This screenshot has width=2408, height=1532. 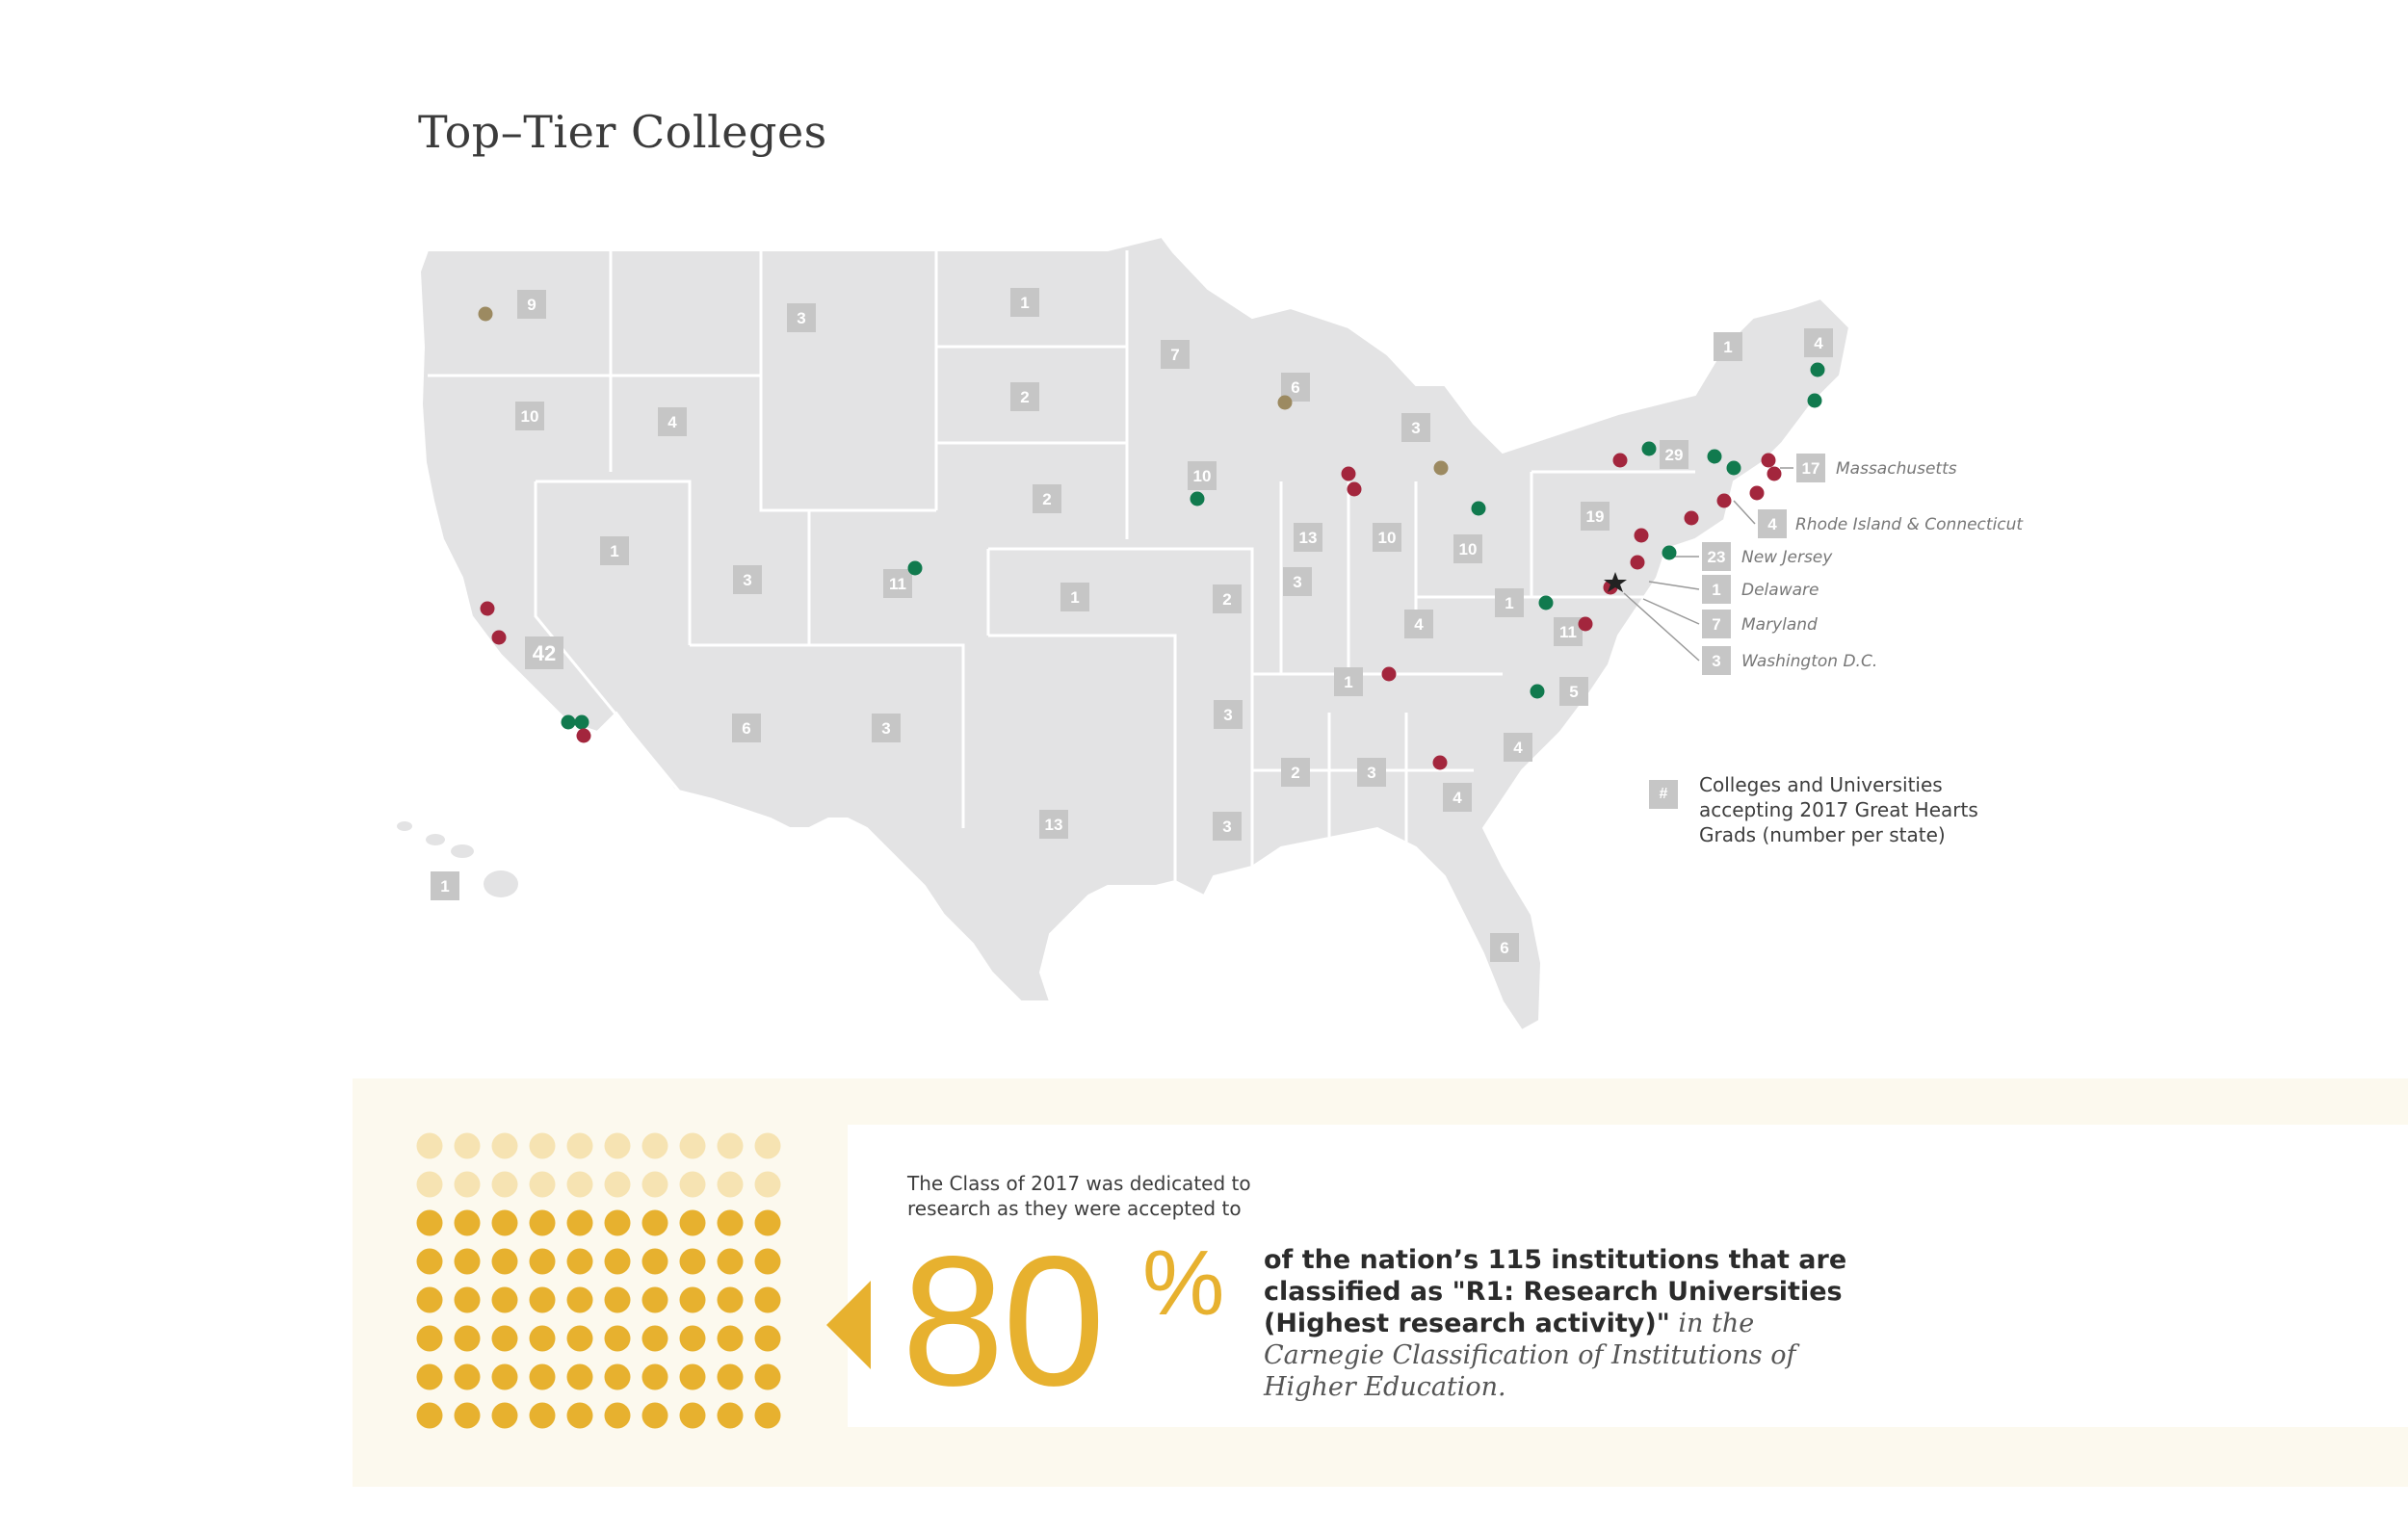 What do you see at coordinates (1809, 661) in the screenshot?
I see `callout-state-label: Washington D.C.` at bounding box center [1809, 661].